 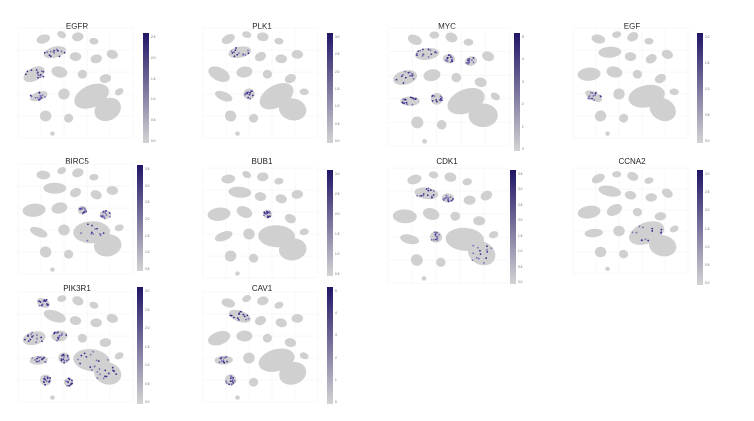 I want to click on panel-title: CDK1, so click(x=447, y=161).